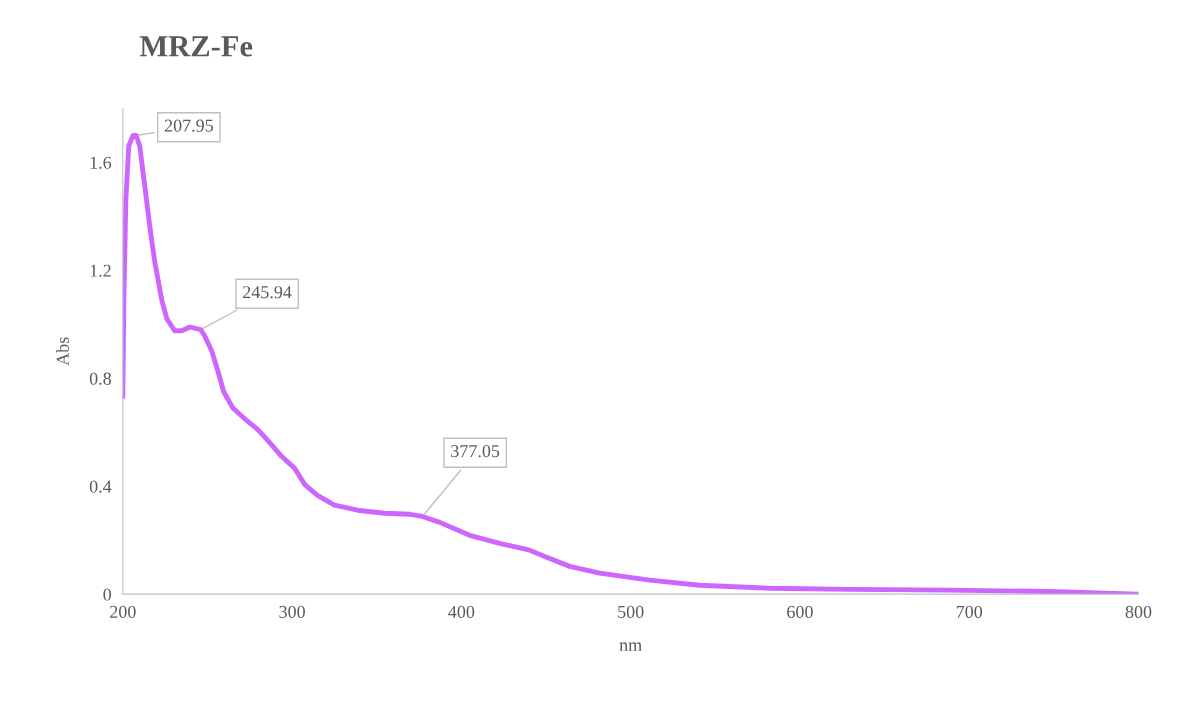 This screenshot has height=704, width=1181. I want to click on x-tick-label: 500, so click(631, 611).